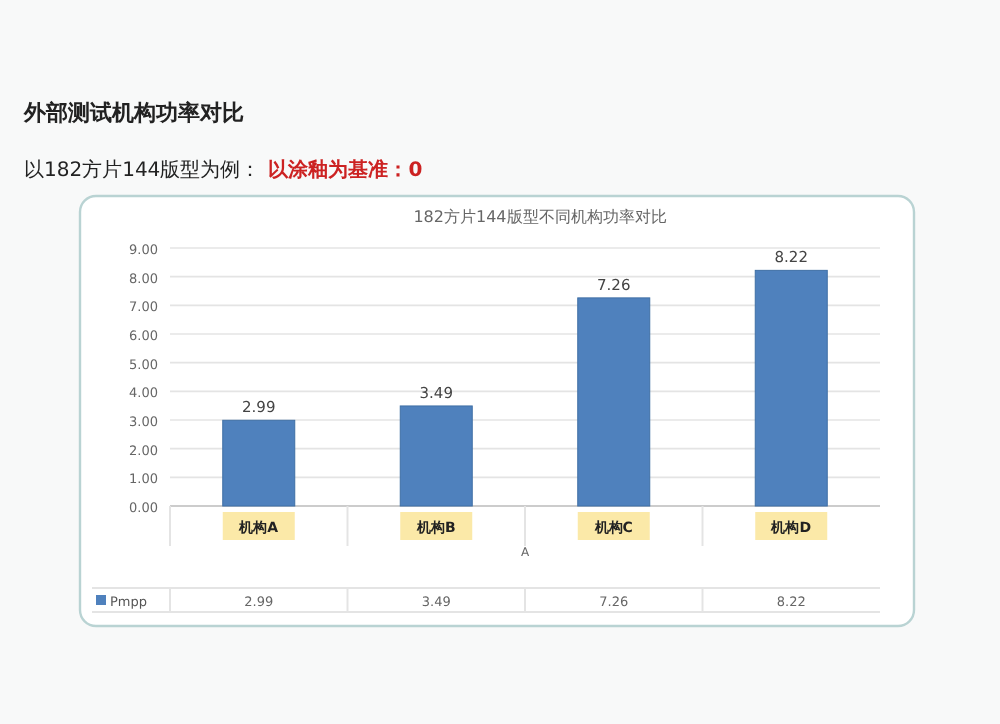 Image resolution: width=1000 pixels, height=724 pixels. I want to click on chart-title: 182方片144版型不同机构功率对比, so click(540, 217).